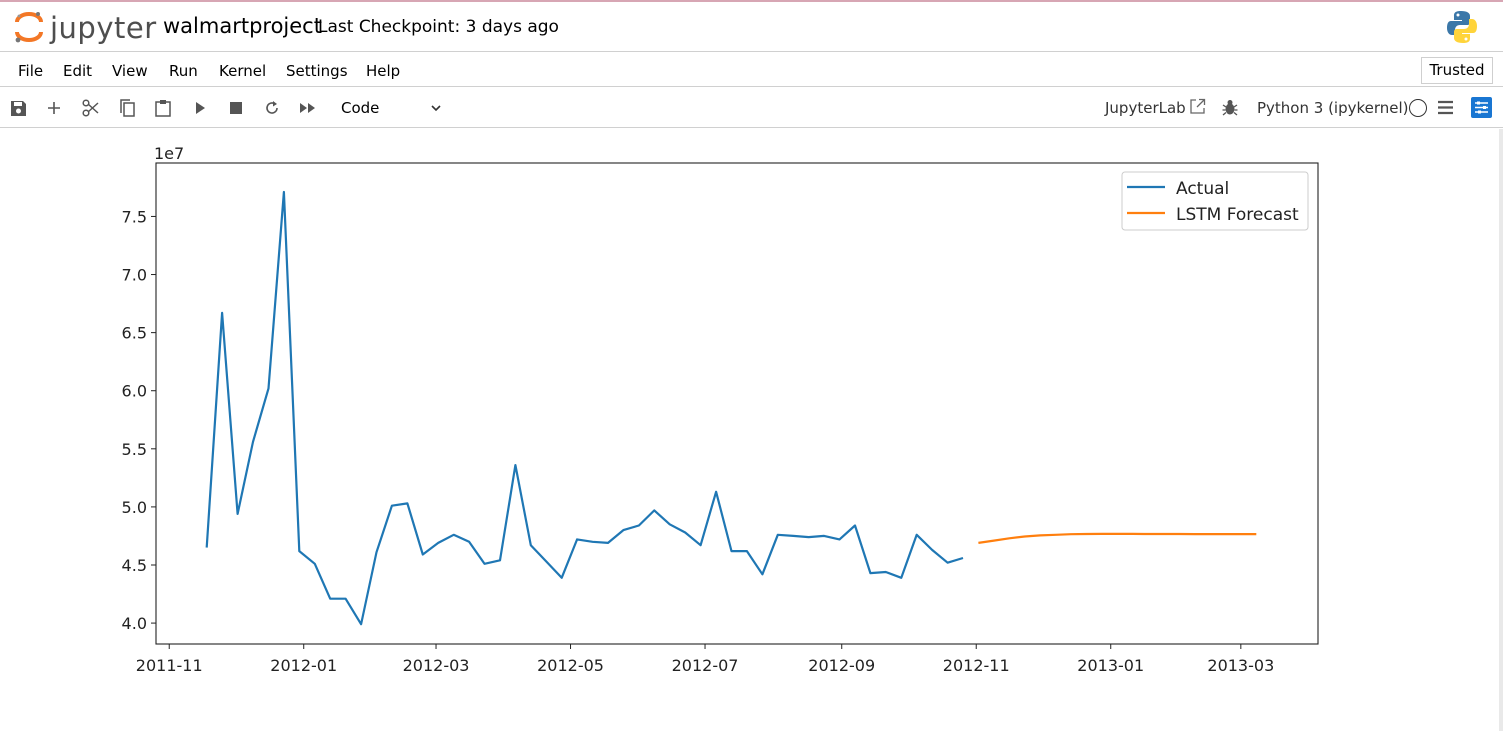 This screenshot has height=731, width=1503. I want to click on x-tick-label: 2013-01, so click(1110, 665).